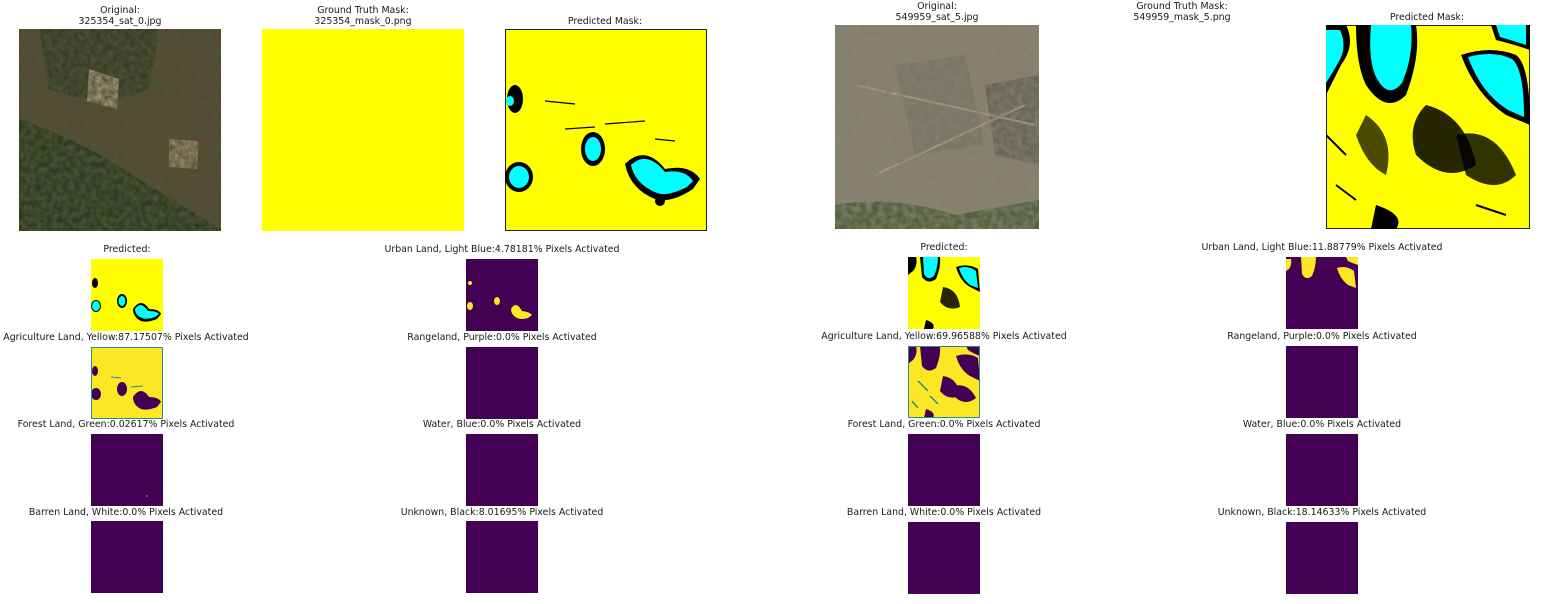 The image size is (1545, 604). I want to click on s2-class-unknown-map, so click(1322, 558).